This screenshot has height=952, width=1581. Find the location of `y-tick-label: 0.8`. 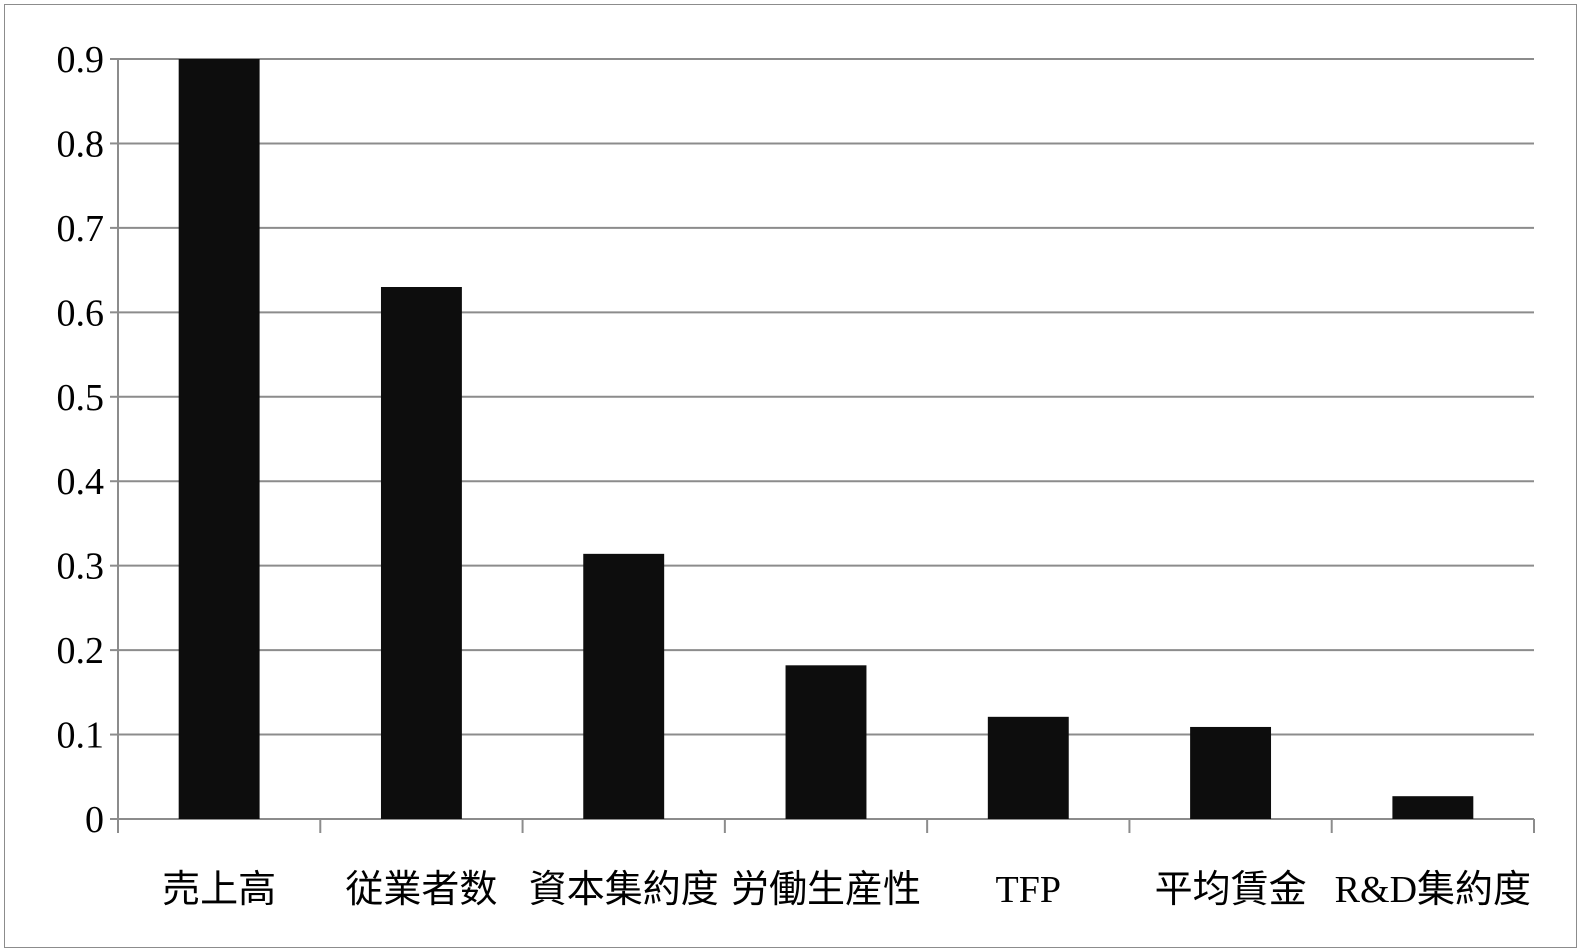

y-tick-label: 0.8 is located at coordinates (81, 144).